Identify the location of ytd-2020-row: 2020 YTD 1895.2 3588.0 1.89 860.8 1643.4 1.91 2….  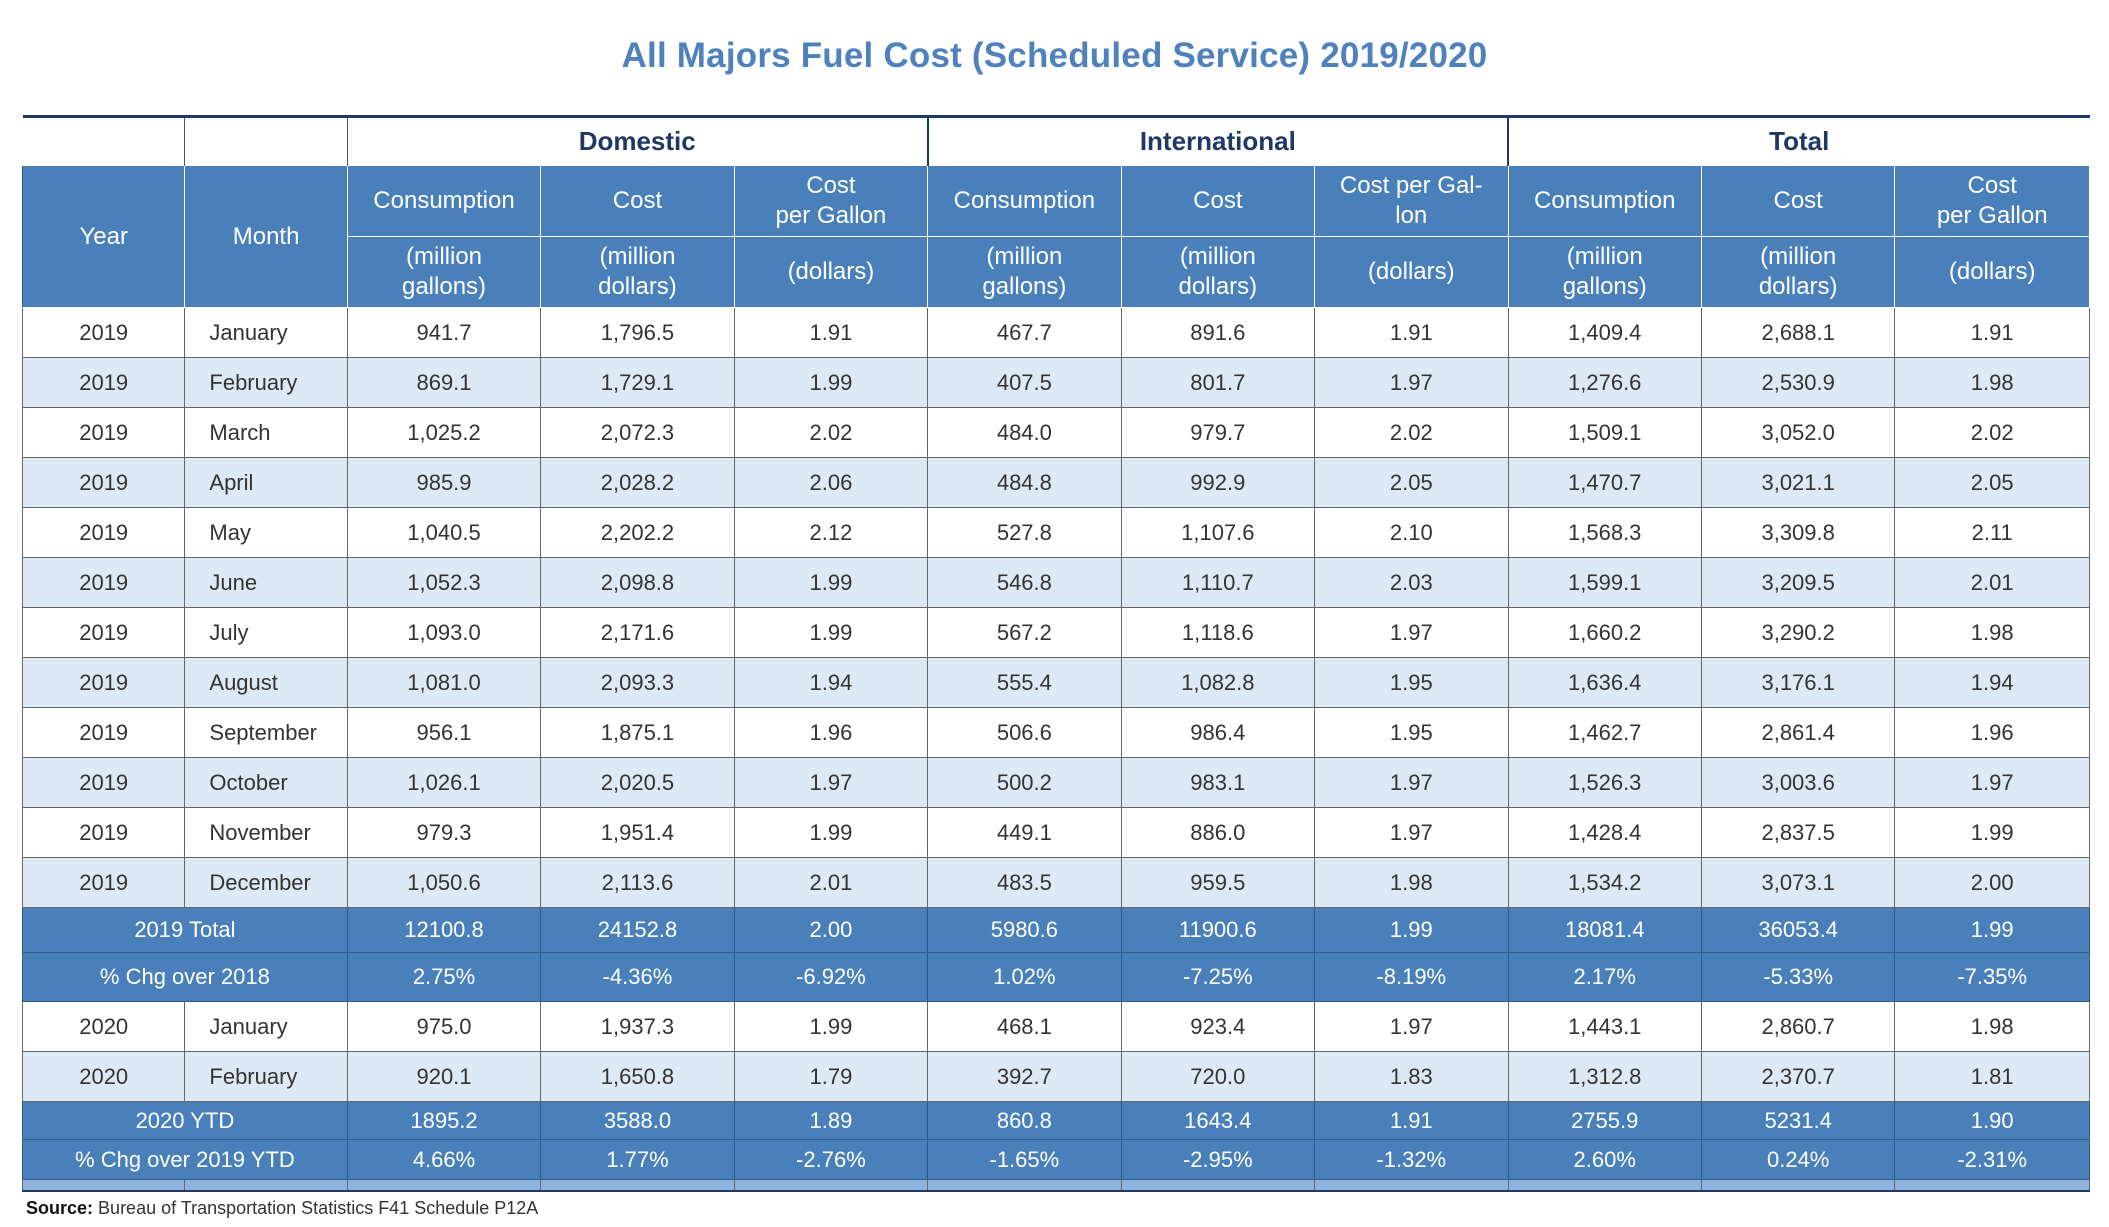
(1056, 1120).